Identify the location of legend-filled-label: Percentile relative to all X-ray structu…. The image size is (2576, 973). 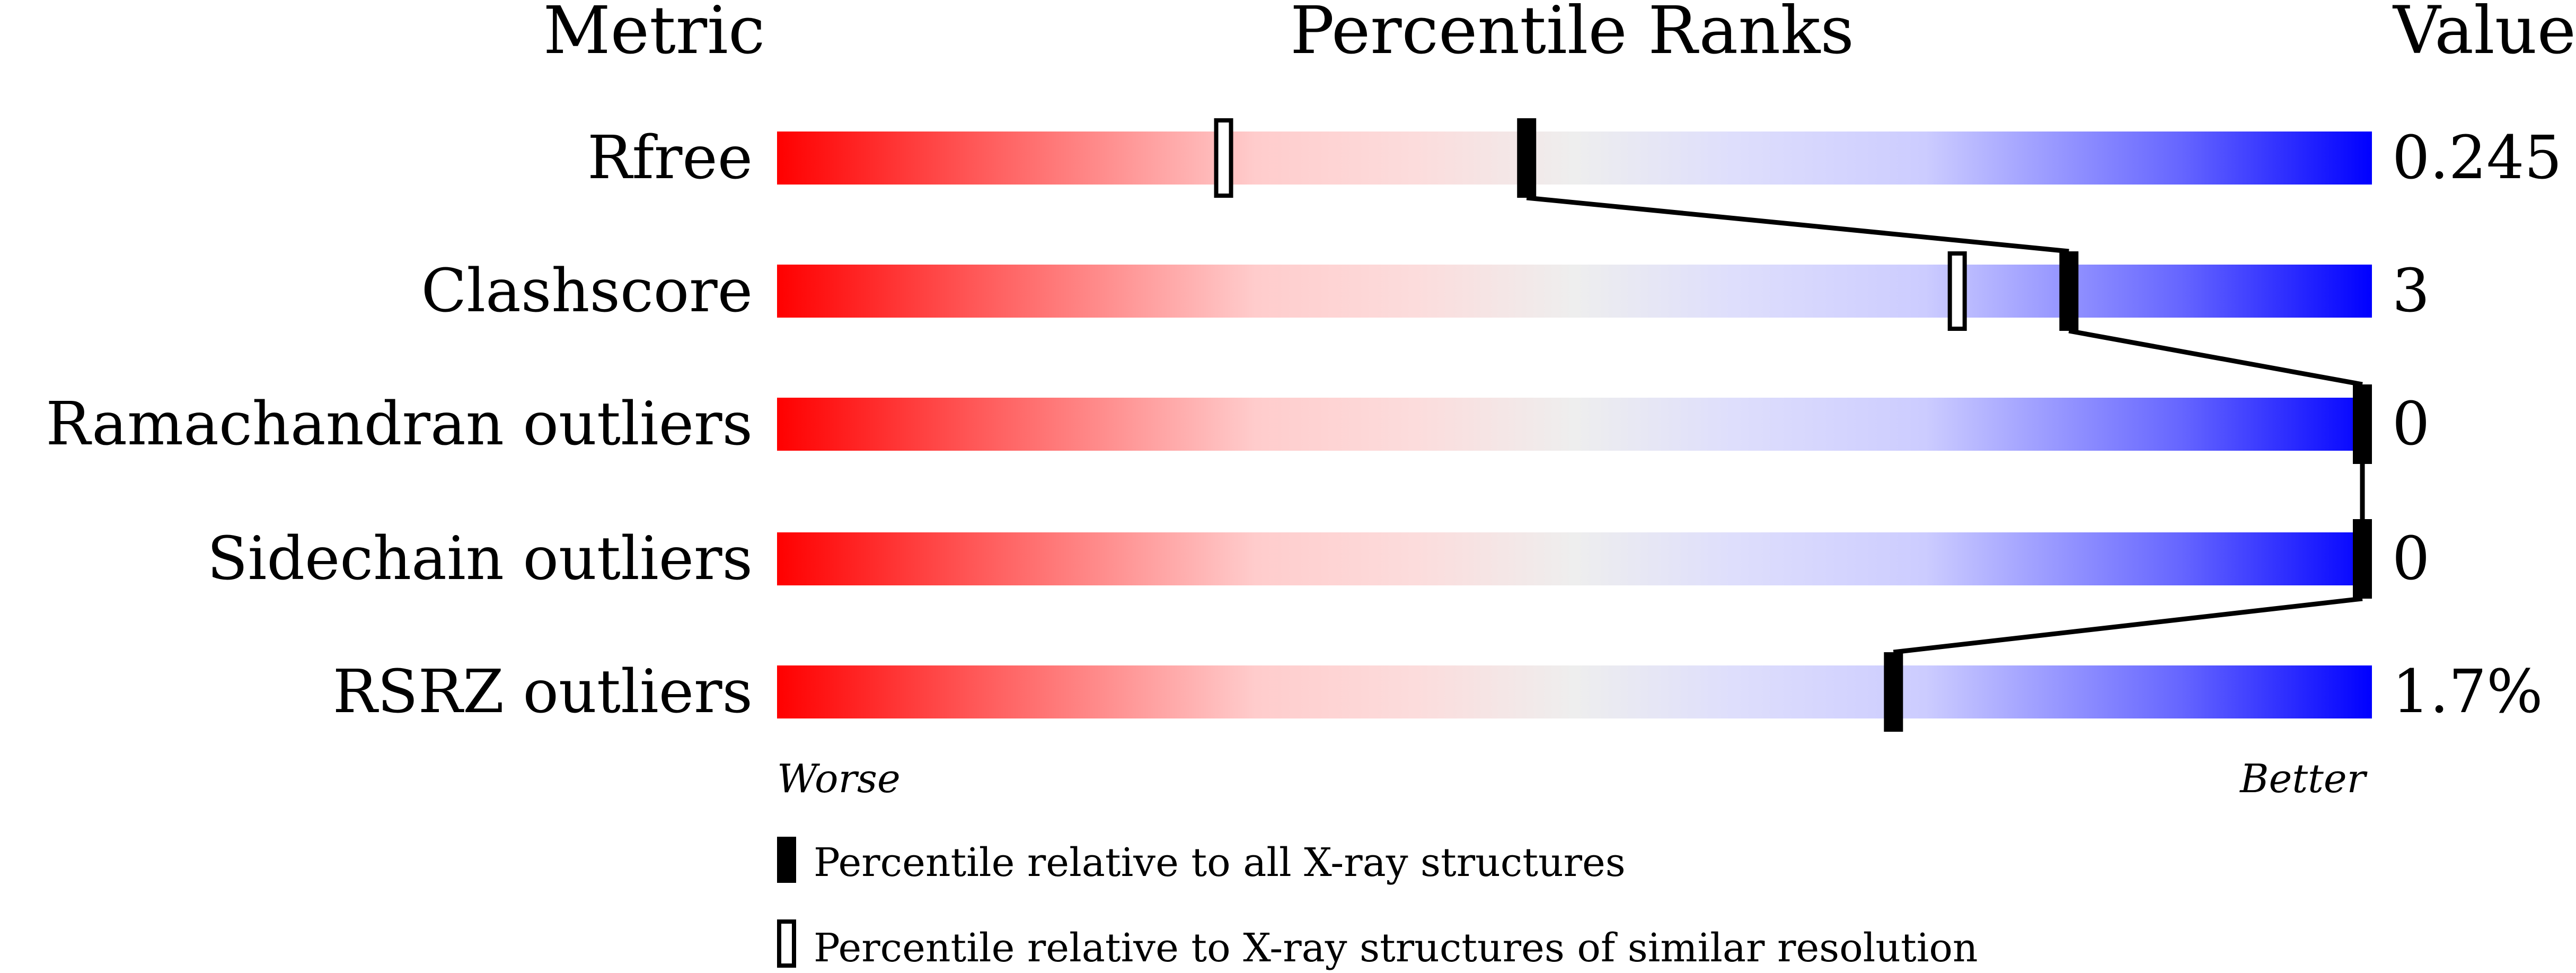
(1220, 863).